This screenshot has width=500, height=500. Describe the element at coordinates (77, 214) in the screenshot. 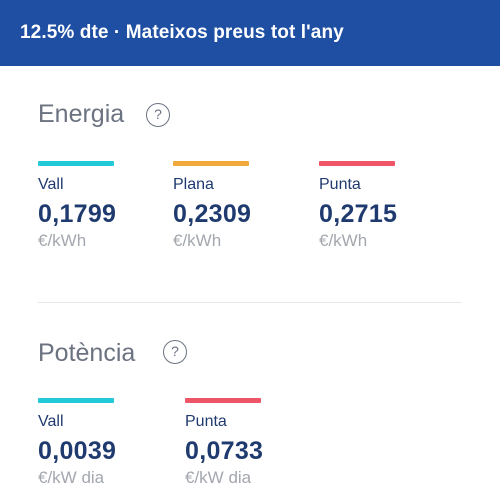

I see `tariff-price: 0,1799` at that location.